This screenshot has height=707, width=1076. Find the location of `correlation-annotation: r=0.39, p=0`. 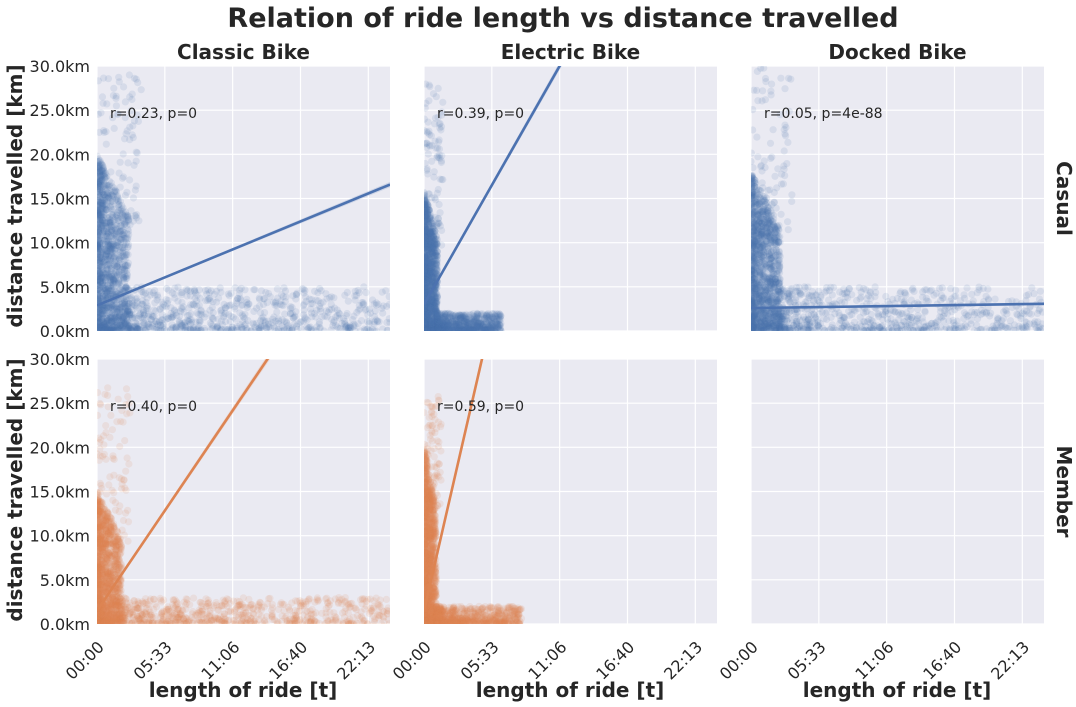

correlation-annotation: r=0.39, p=0 is located at coordinates (480, 114).